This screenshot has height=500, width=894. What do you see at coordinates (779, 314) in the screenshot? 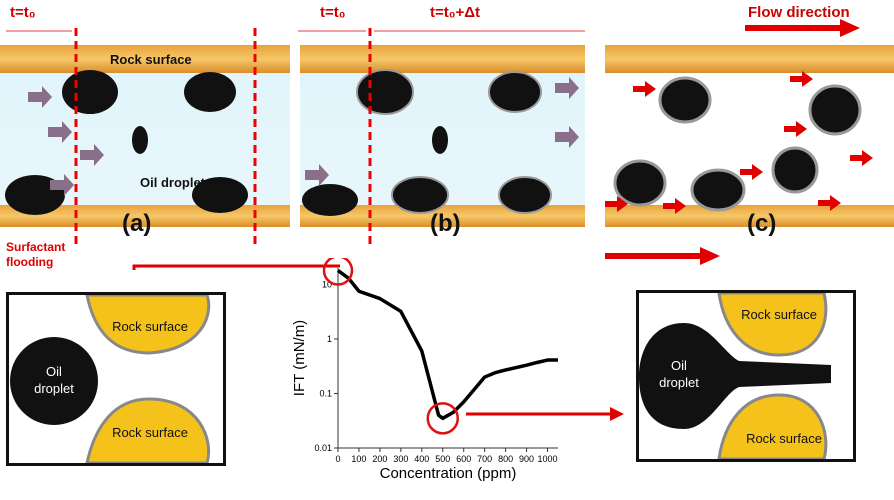
I see `right-rock-top-label: Rock surface` at bounding box center [779, 314].